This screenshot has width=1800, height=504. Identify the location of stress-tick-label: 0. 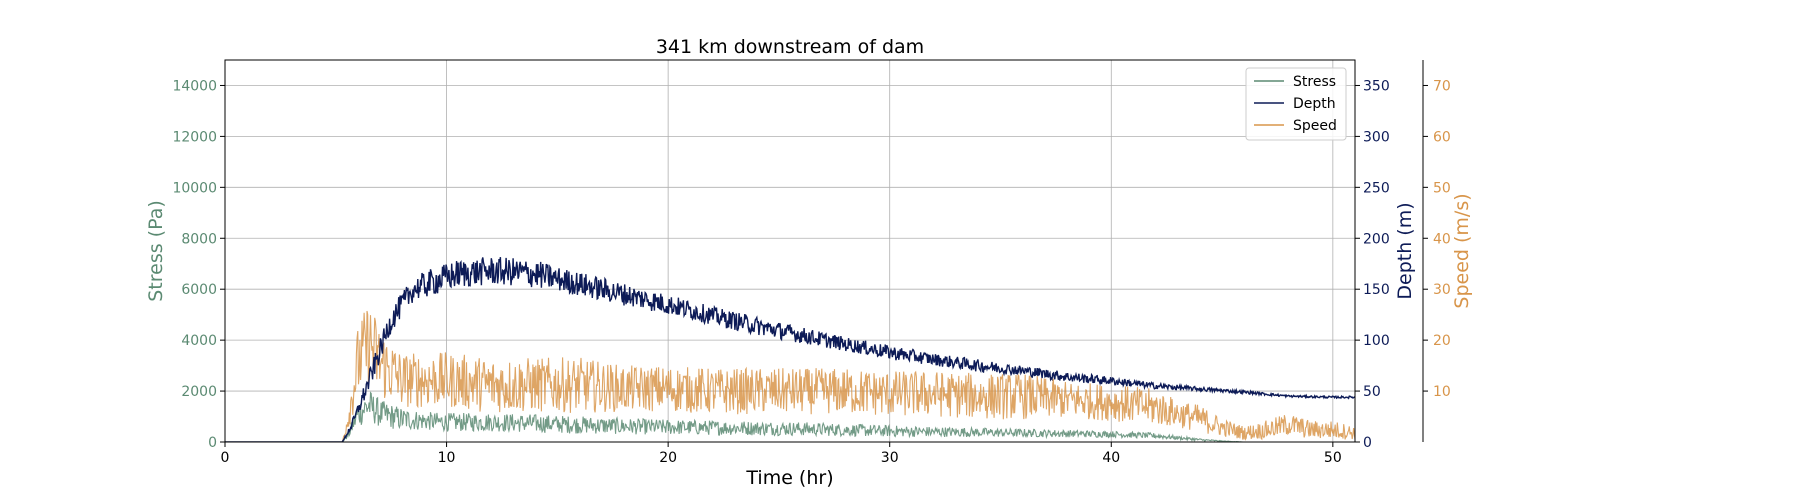
(212, 443).